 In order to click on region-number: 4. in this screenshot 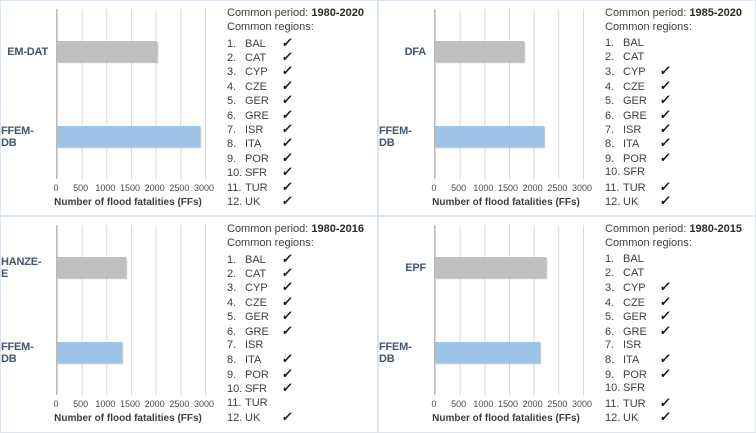, I will do `click(610, 86)`.